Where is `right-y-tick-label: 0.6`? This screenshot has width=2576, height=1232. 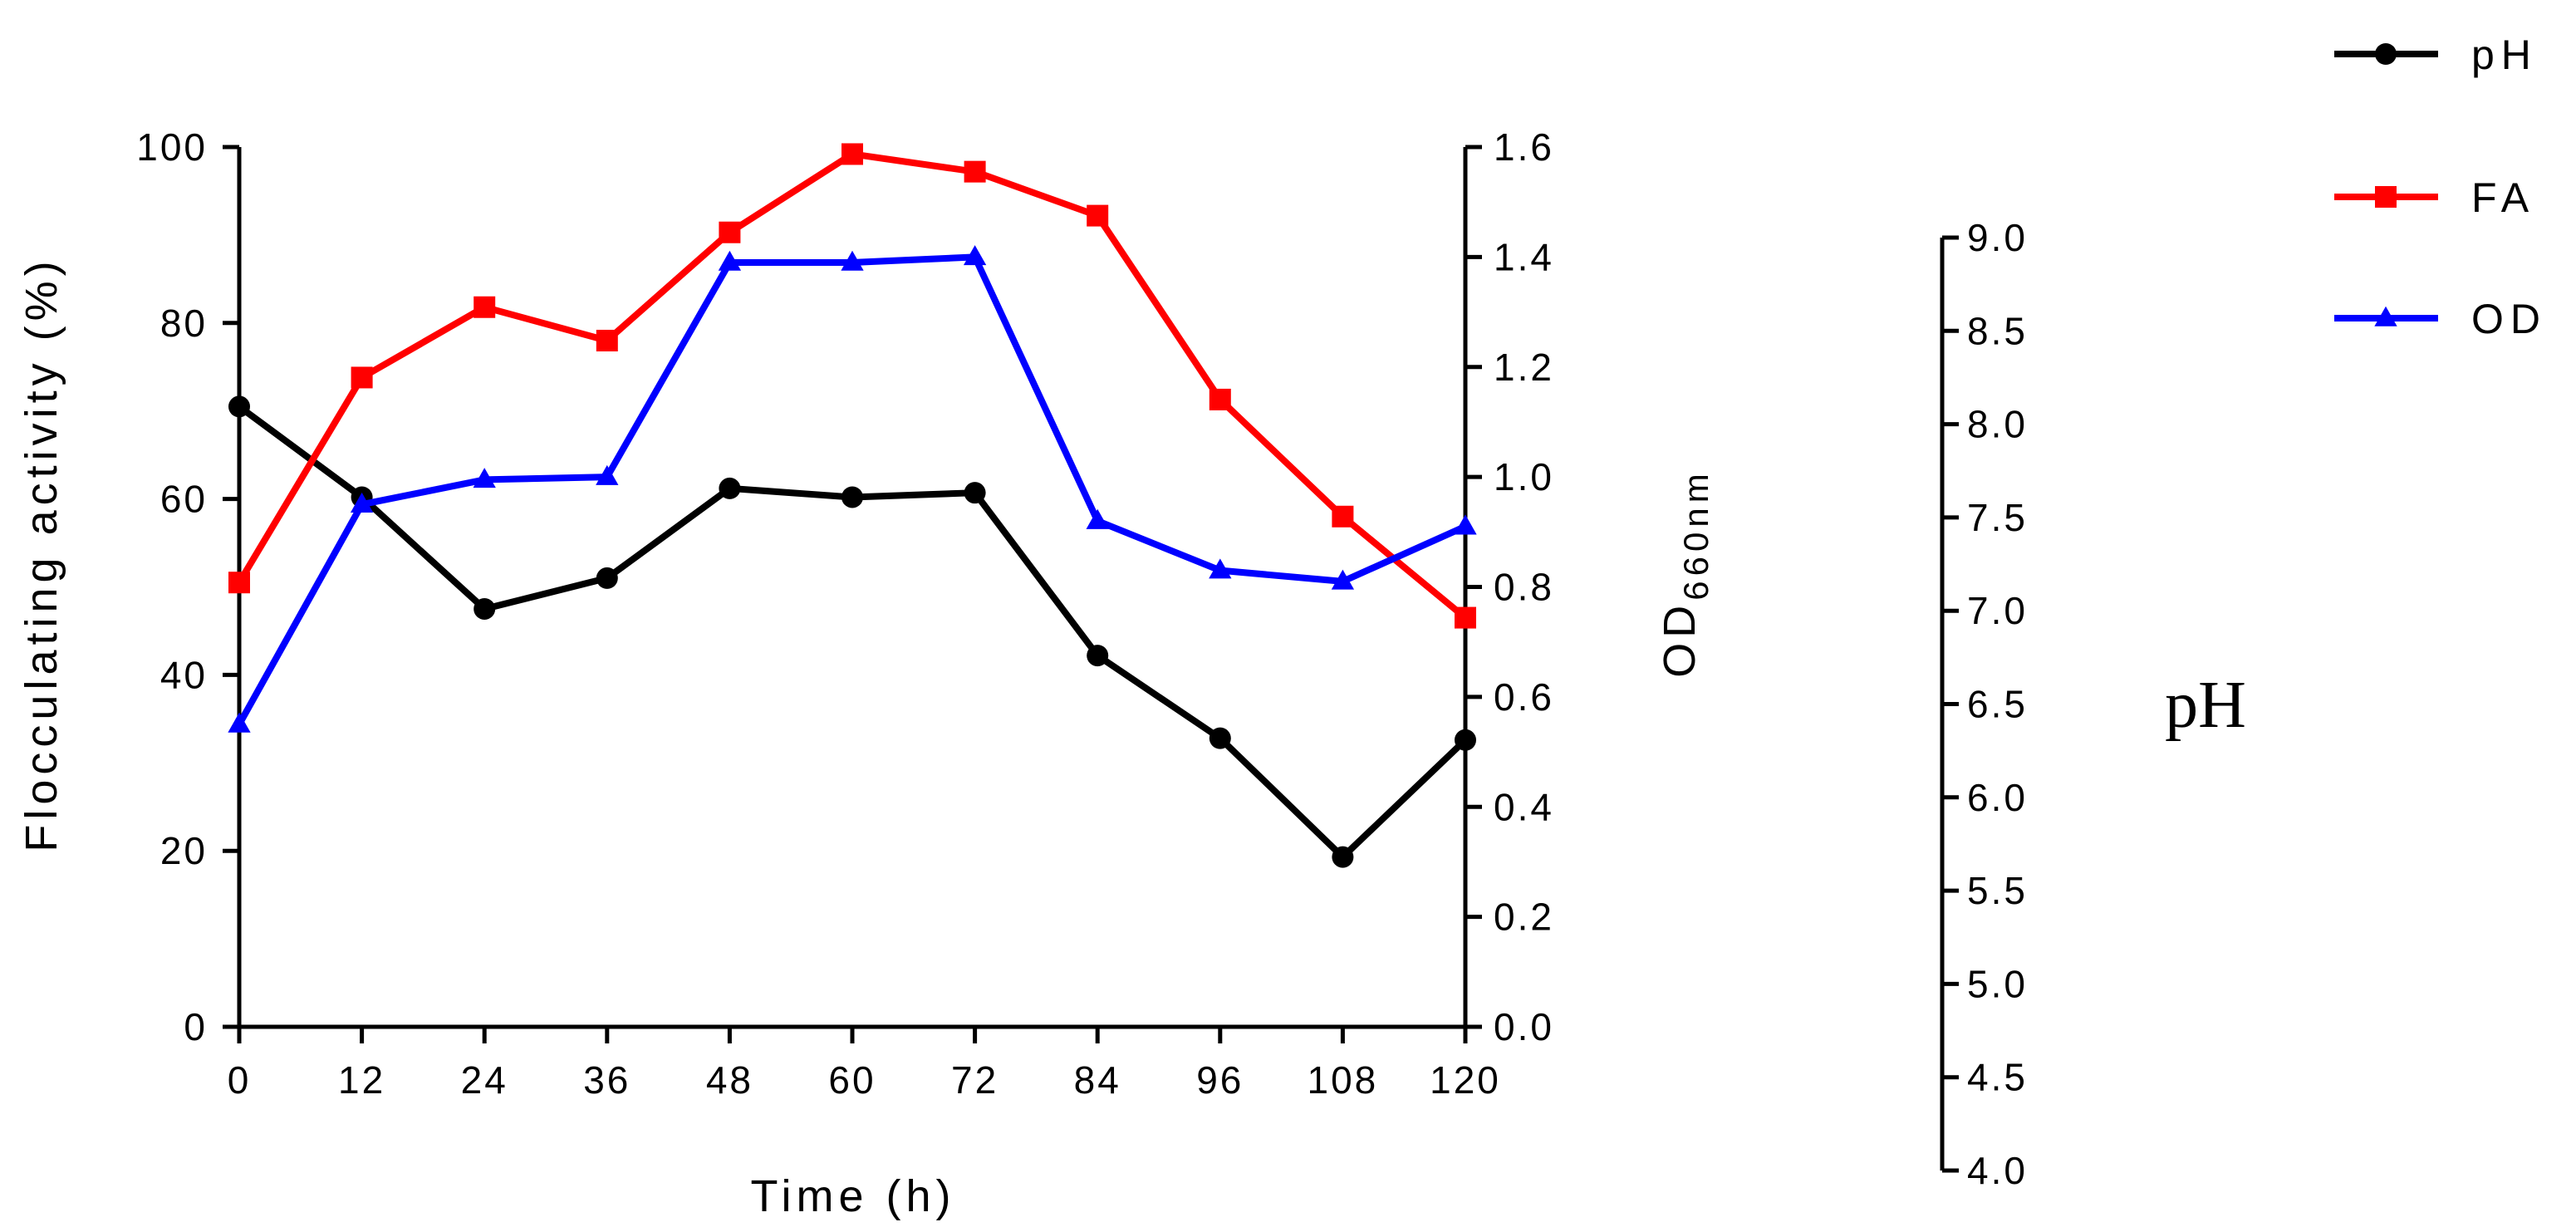 right-y-tick-label: 0.6 is located at coordinates (1524, 697).